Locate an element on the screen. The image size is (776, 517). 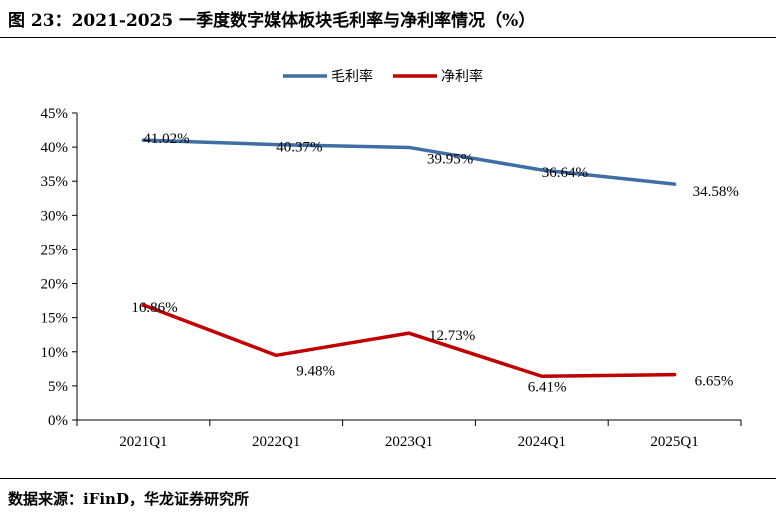
x-tick-label: 2023Q1 is located at coordinates (409, 442).